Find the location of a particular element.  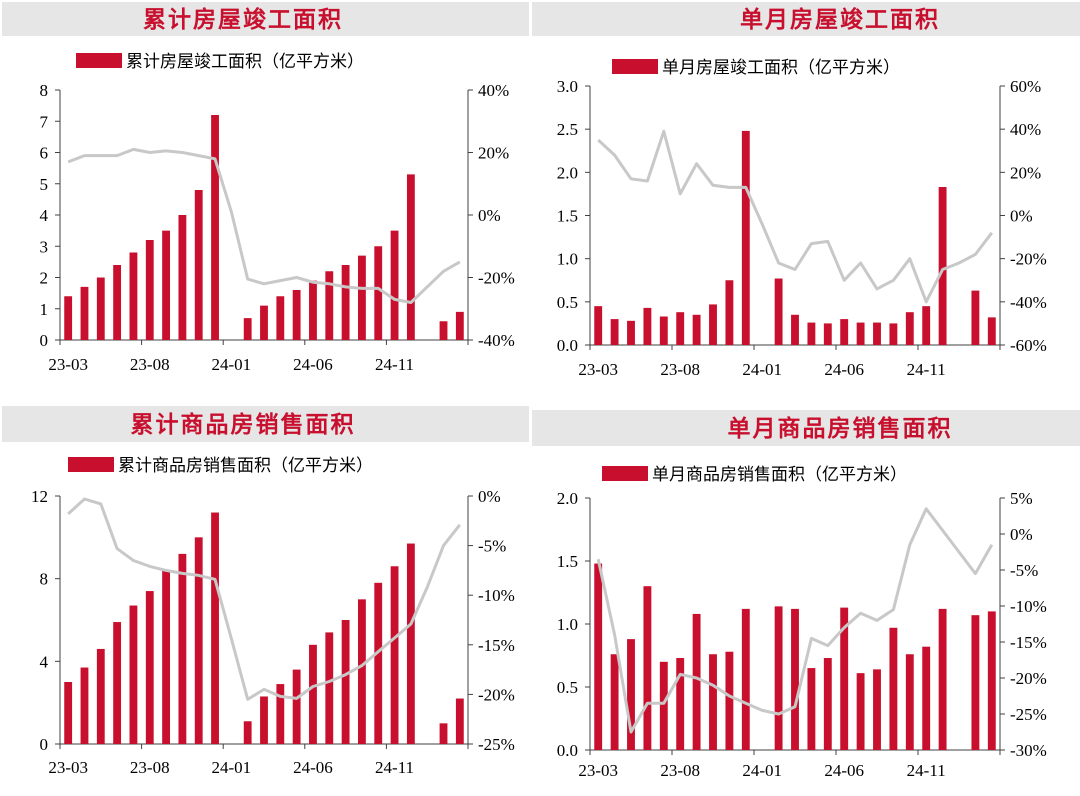

y-right-tick-label: -15% is located at coordinates (496, 645).